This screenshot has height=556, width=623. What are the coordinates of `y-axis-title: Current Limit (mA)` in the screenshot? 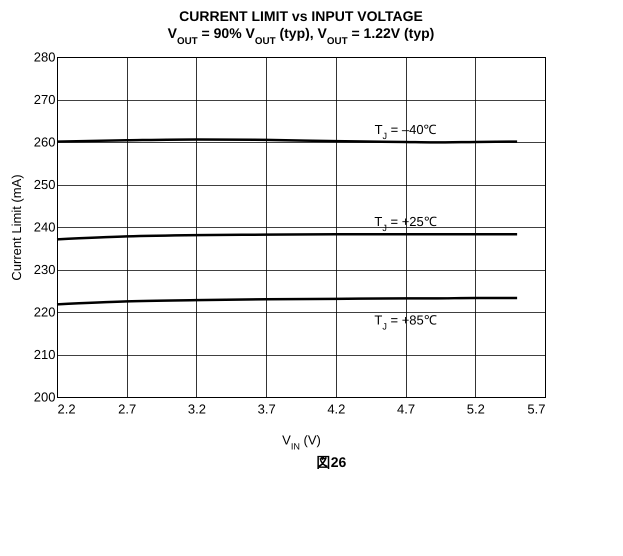 It's located at (16, 227).